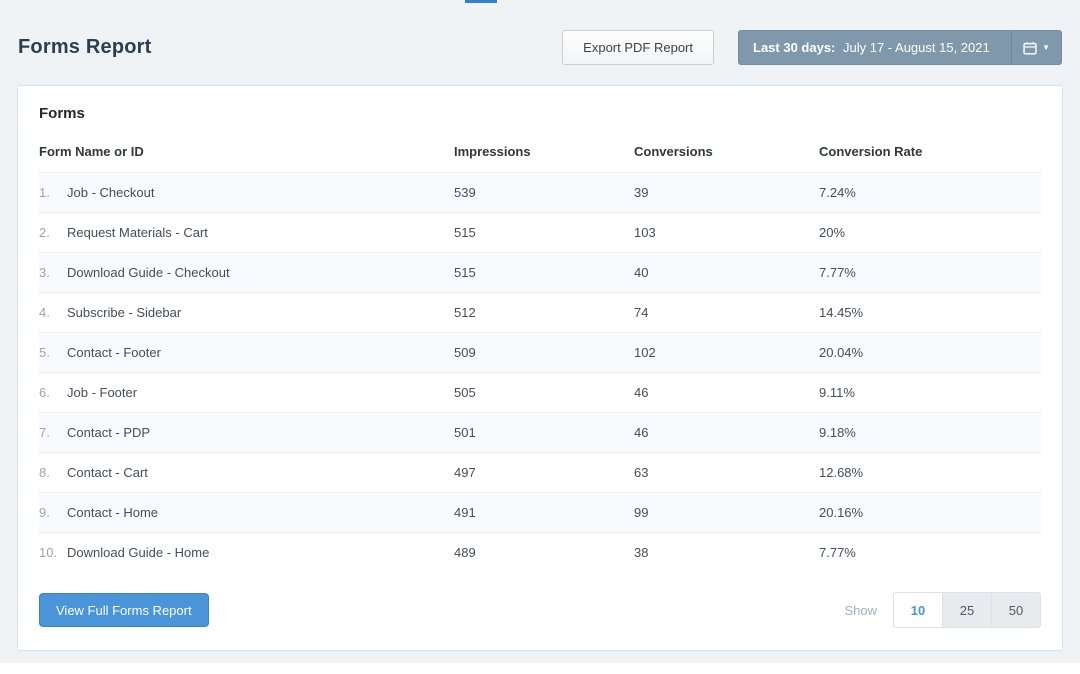  Describe the element at coordinates (44, 192) in the screenshot. I see `row-index: 1.` at that location.